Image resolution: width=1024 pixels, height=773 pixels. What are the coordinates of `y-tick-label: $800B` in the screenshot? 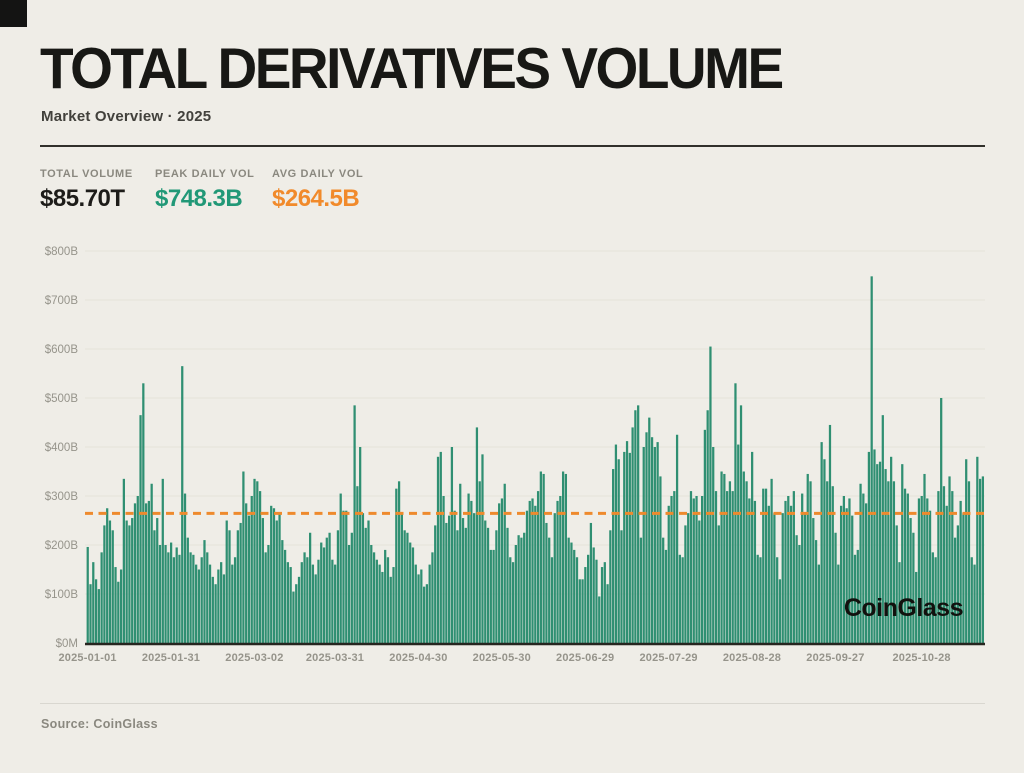 It's located at (62, 252).